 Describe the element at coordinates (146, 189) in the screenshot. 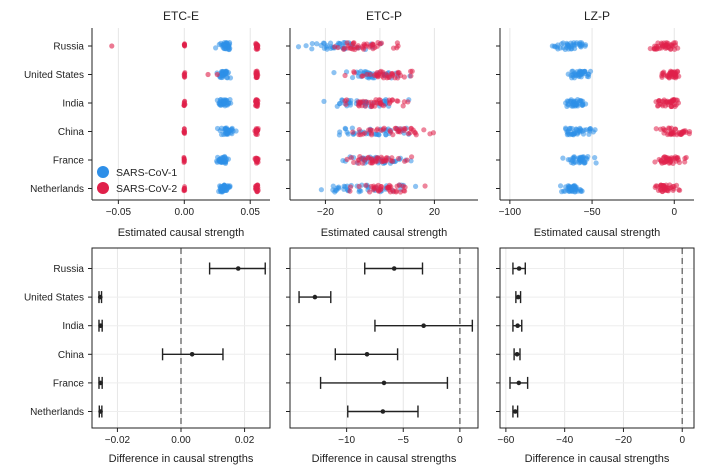

I see `legend-label: SARS-CoV-2` at that location.